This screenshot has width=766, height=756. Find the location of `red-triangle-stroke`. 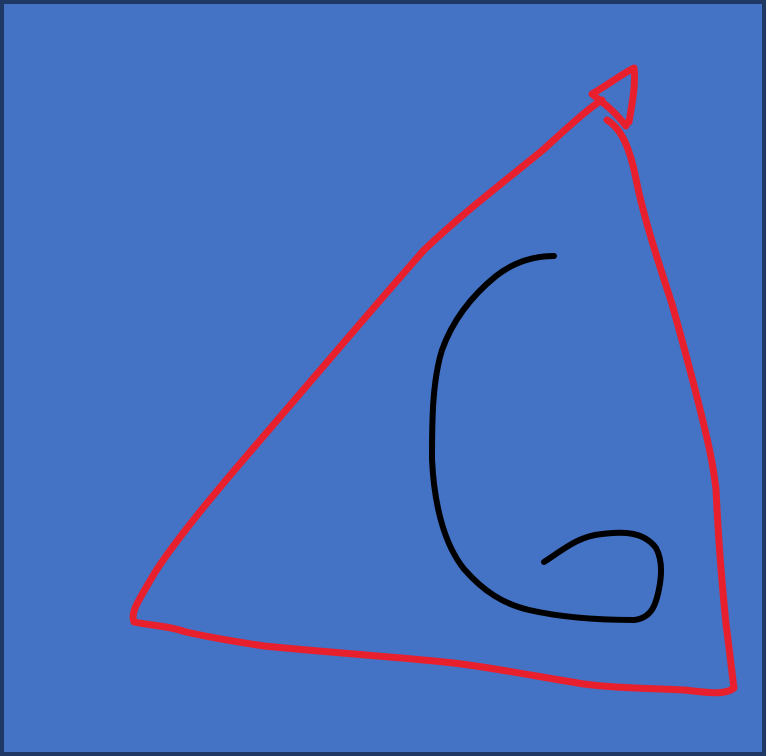

red-triangle-stroke is located at coordinates (613, 97).